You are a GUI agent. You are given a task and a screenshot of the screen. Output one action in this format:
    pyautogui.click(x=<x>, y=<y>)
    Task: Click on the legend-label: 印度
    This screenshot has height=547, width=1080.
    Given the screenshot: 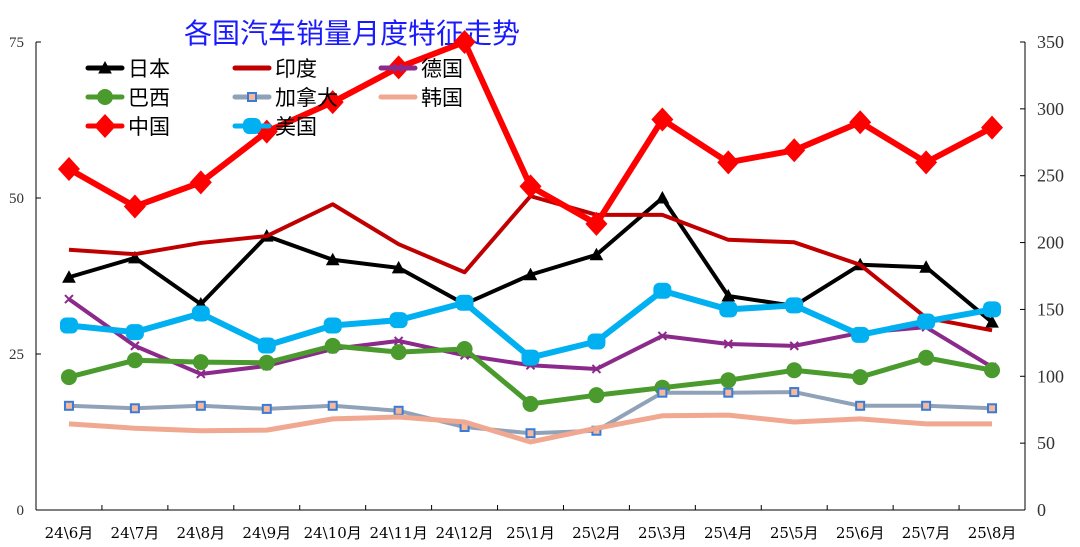 What is the action you would take?
    pyautogui.click(x=296, y=69)
    